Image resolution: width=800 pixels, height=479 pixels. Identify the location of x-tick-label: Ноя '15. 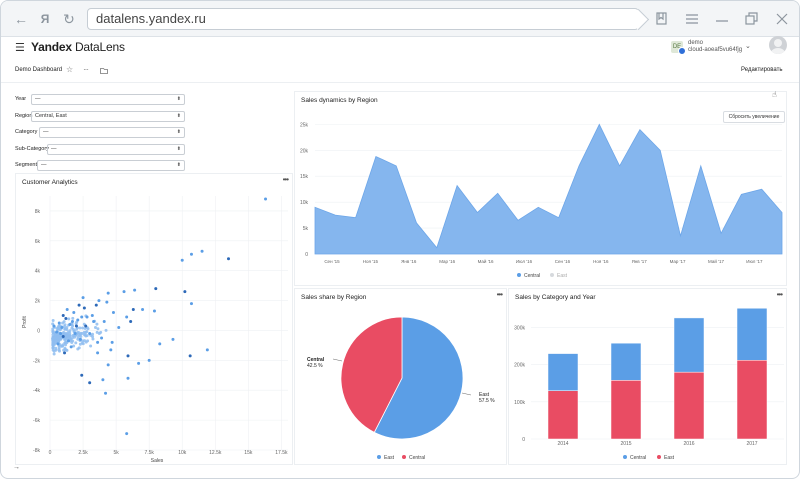
(371, 261).